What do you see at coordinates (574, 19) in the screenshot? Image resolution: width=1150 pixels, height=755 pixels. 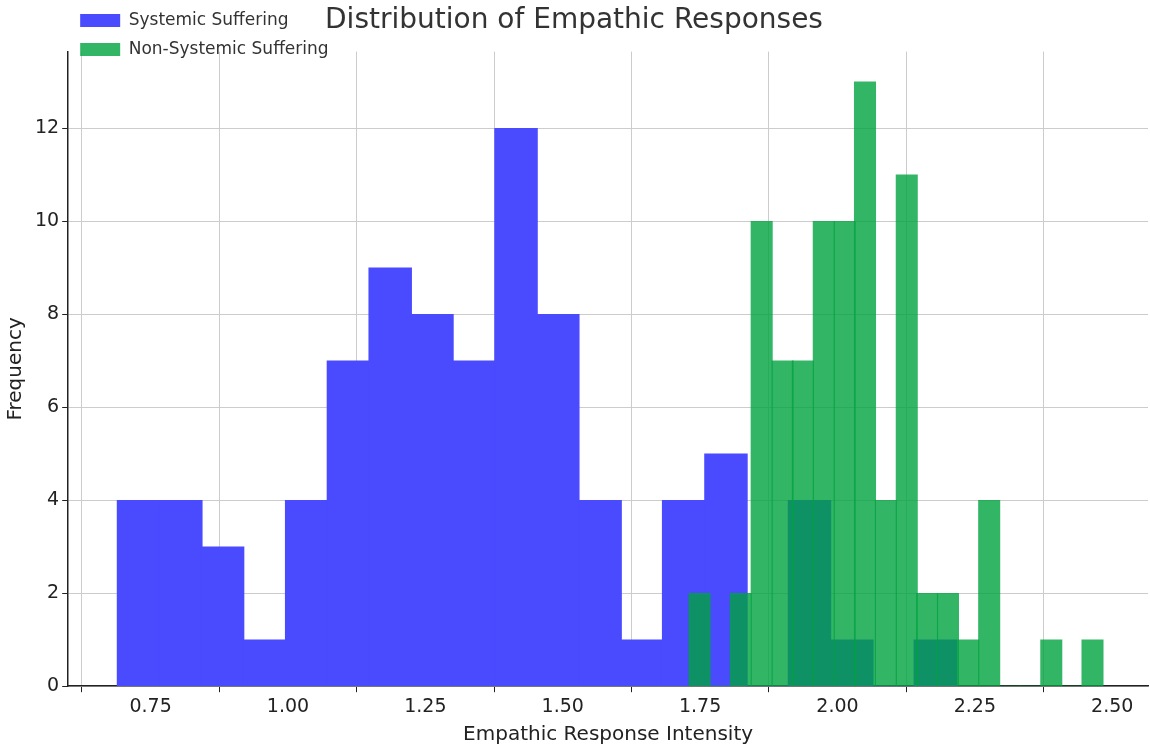 I see `chart-title: Distribution of Empathic Responses` at bounding box center [574, 19].